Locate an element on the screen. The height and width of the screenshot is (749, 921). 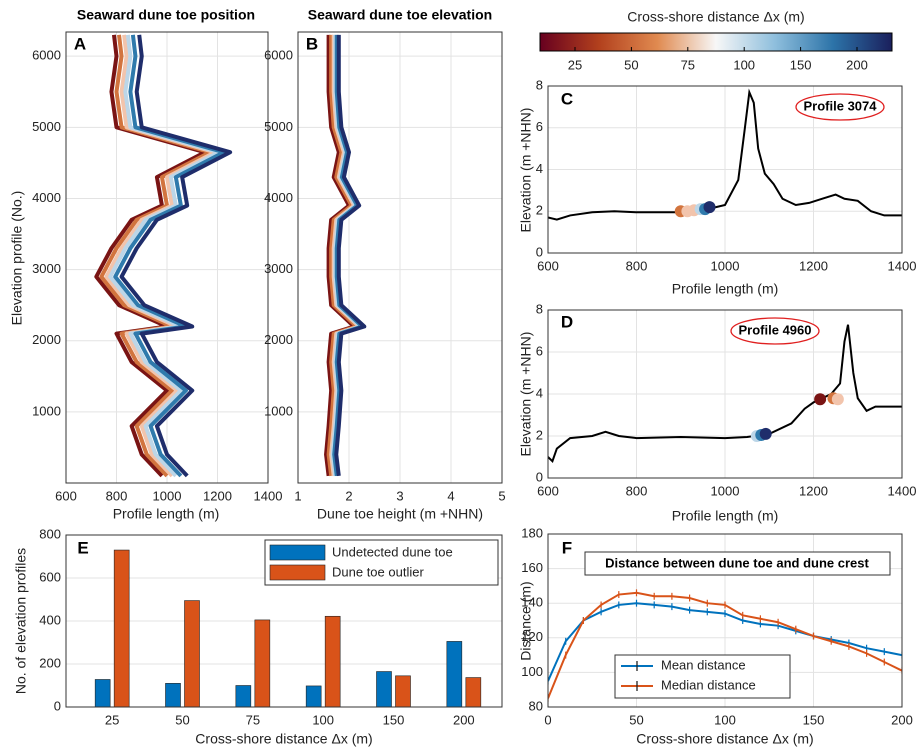
x-tick-label: 5 is located at coordinates (501, 495).